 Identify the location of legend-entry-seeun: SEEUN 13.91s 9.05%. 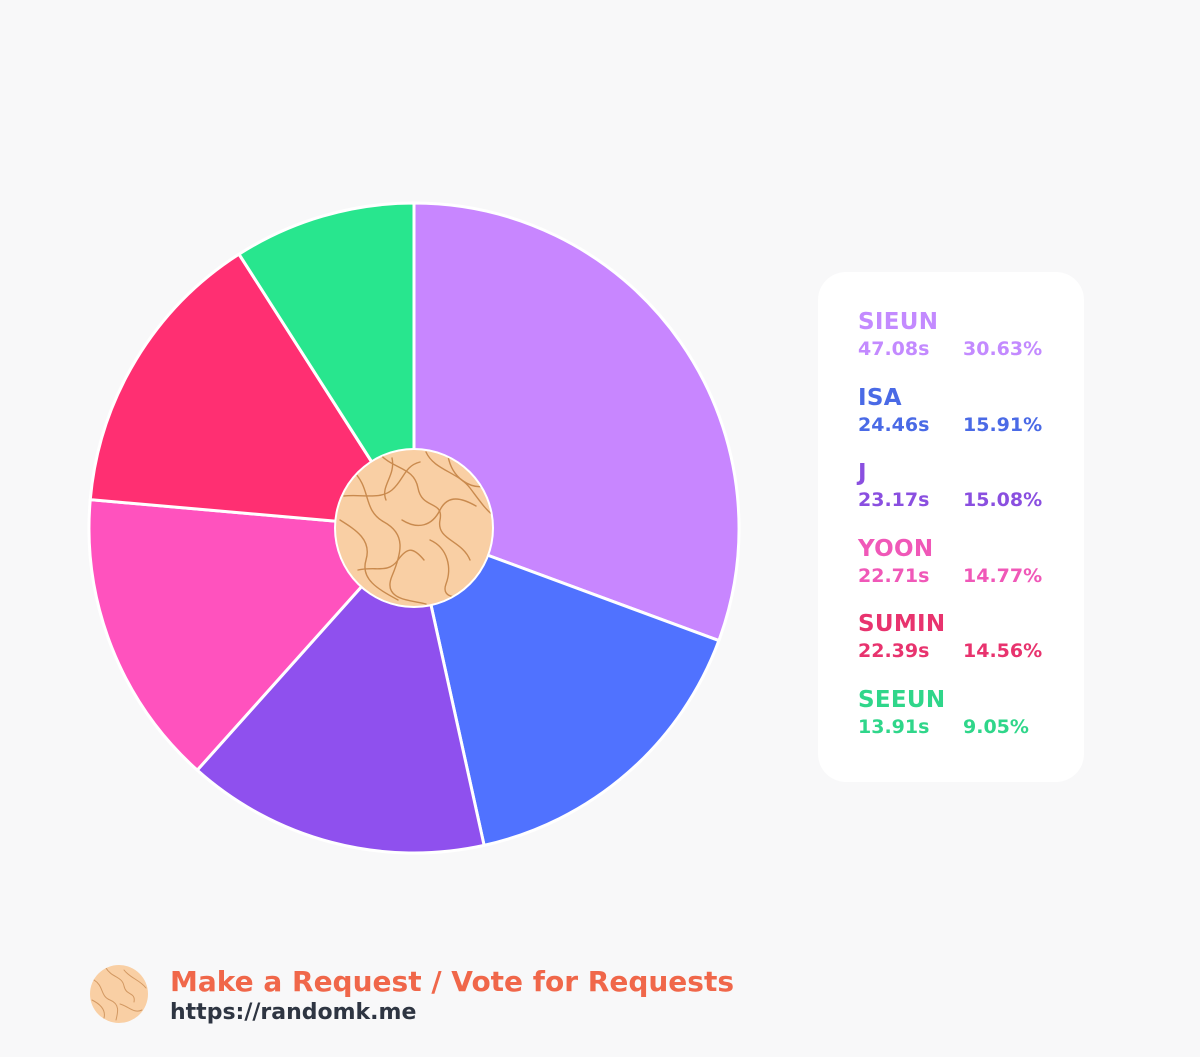
(971, 724).